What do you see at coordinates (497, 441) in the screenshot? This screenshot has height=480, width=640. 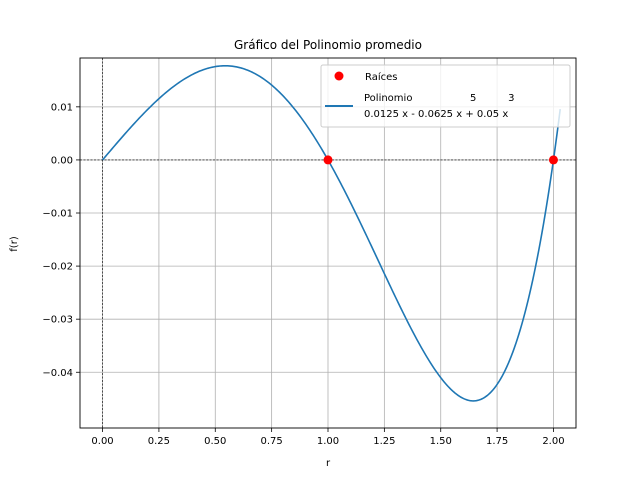 I see `x-tick-label: 1.75` at bounding box center [497, 441].